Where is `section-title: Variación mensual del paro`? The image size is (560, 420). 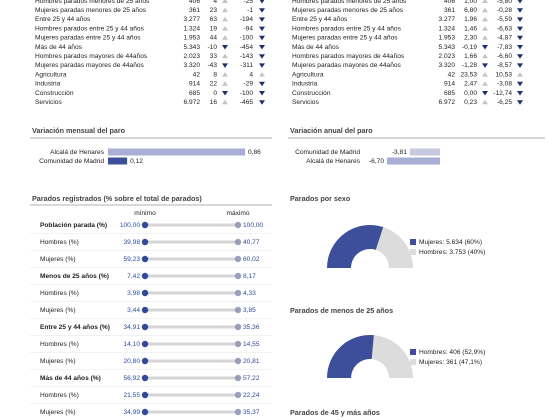
section-title: Variación mensual del paro is located at coordinates (79, 130).